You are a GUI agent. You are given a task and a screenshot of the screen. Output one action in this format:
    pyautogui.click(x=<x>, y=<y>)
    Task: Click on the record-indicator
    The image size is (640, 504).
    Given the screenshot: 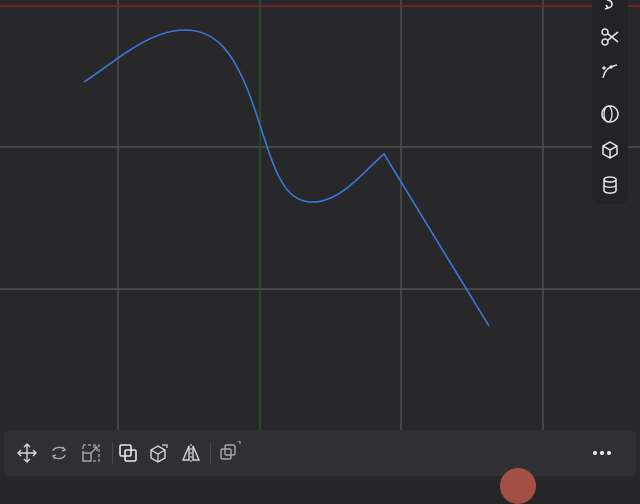 What is the action you would take?
    pyautogui.click(x=518, y=486)
    